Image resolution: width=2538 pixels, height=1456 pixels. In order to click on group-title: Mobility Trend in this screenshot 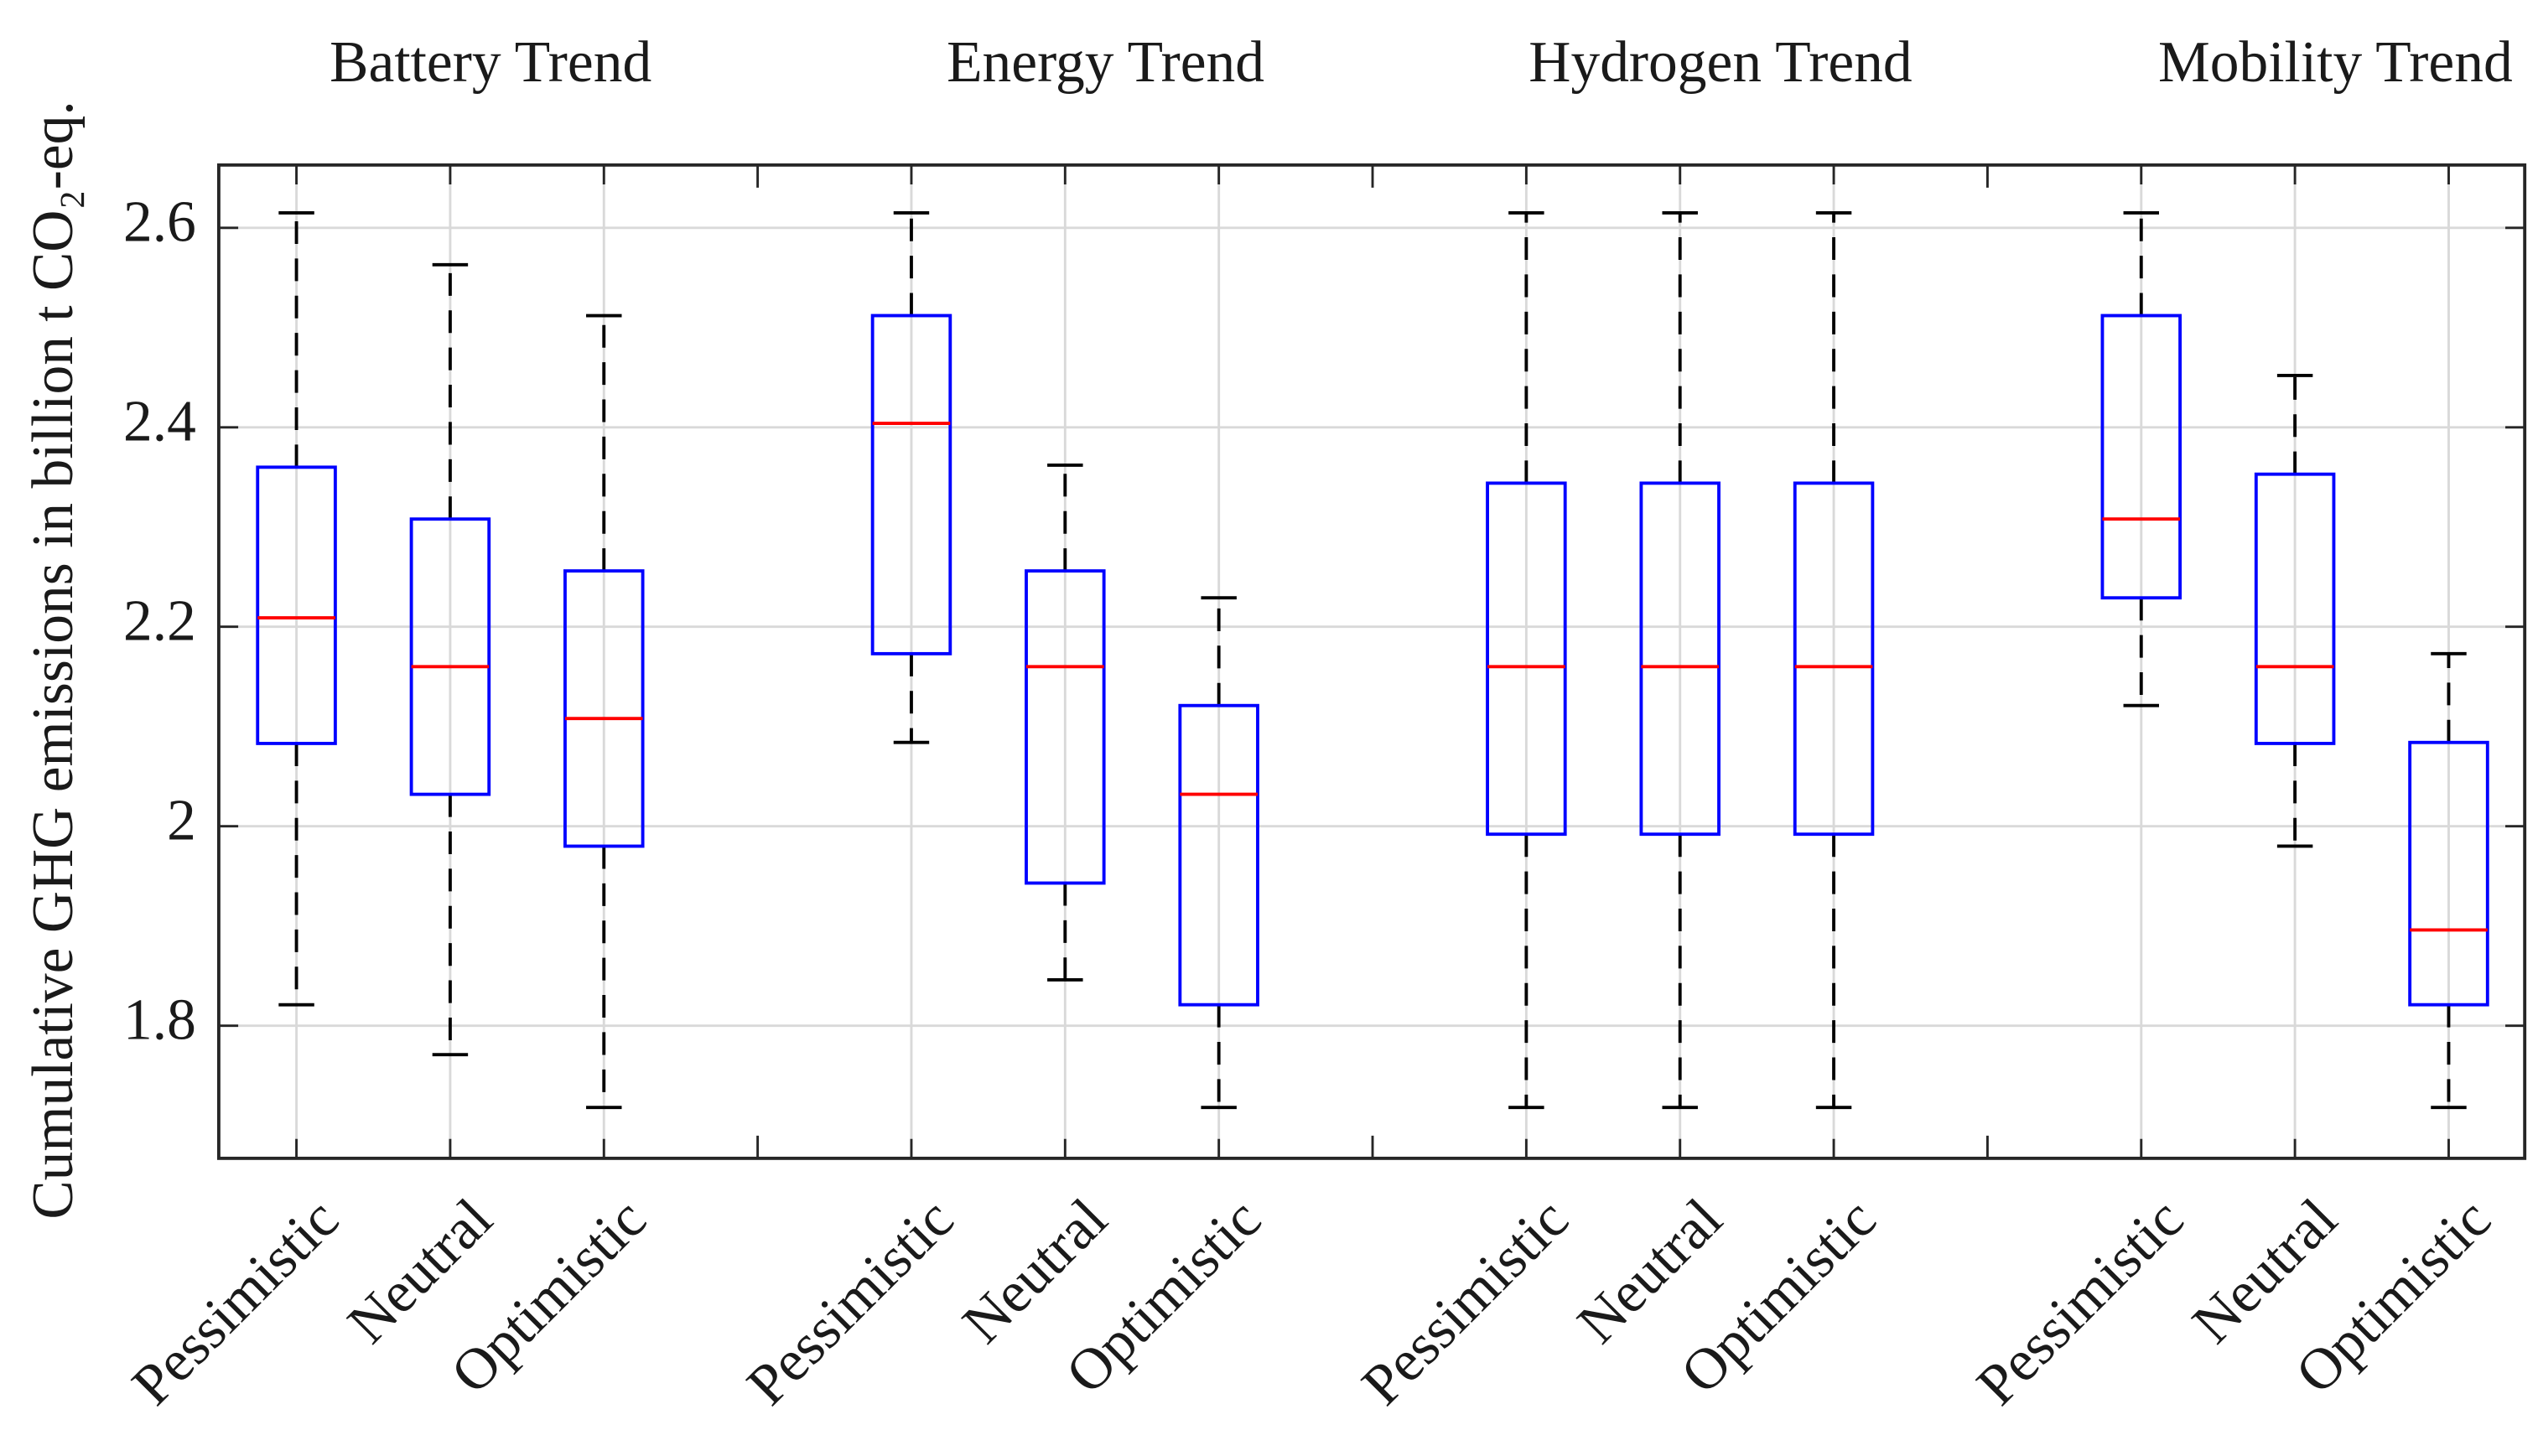, I will do `click(2335, 63)`.